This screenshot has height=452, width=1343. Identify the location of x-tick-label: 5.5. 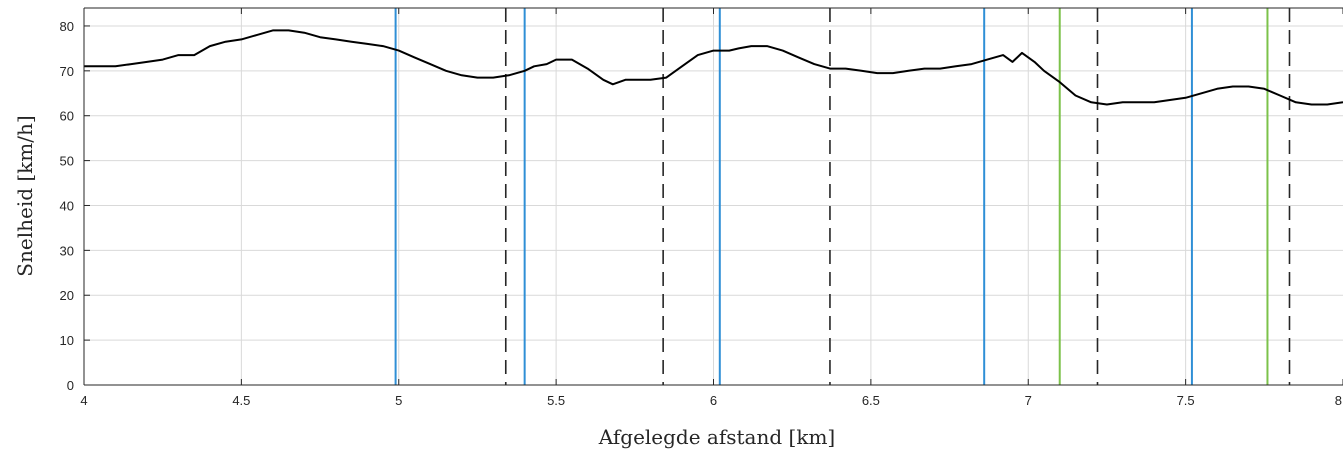
(556, 400).